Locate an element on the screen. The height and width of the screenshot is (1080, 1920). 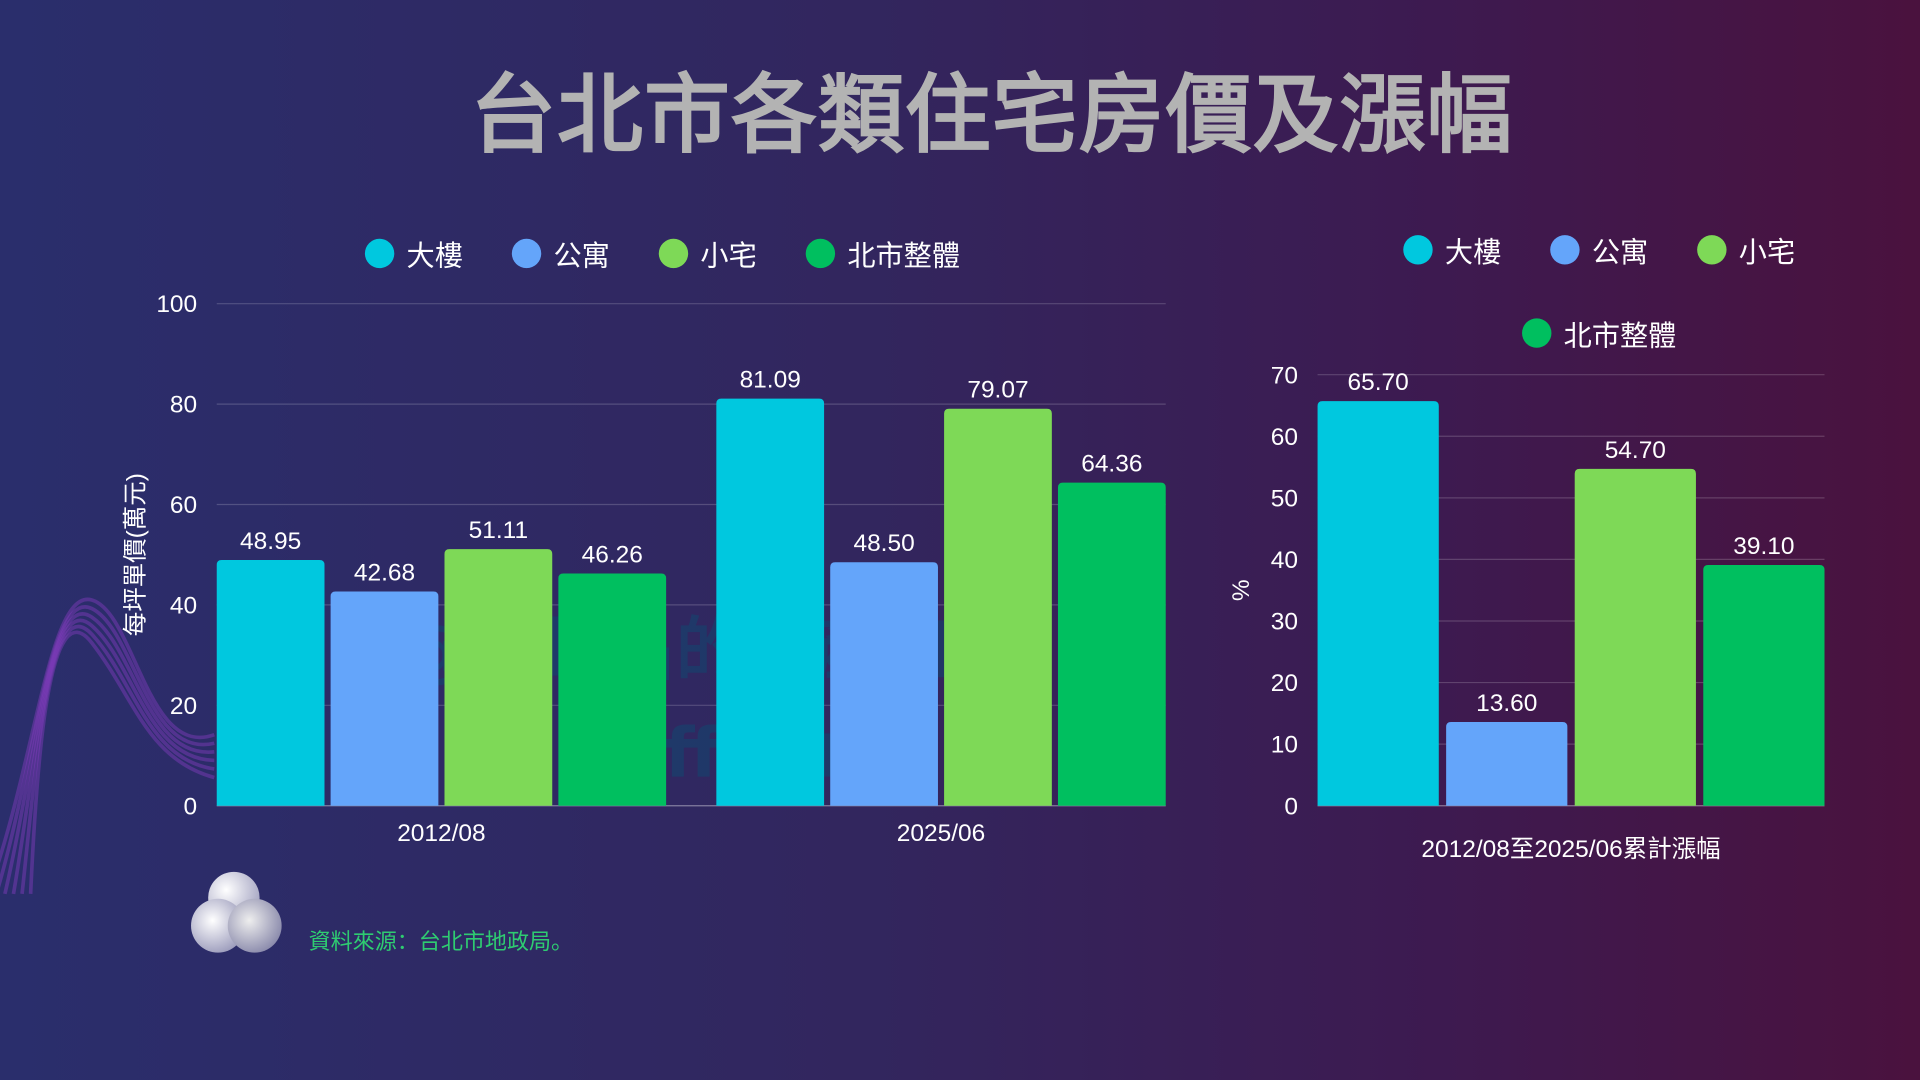
y-tick-label: 70 is located at coordinates (1284, 375).